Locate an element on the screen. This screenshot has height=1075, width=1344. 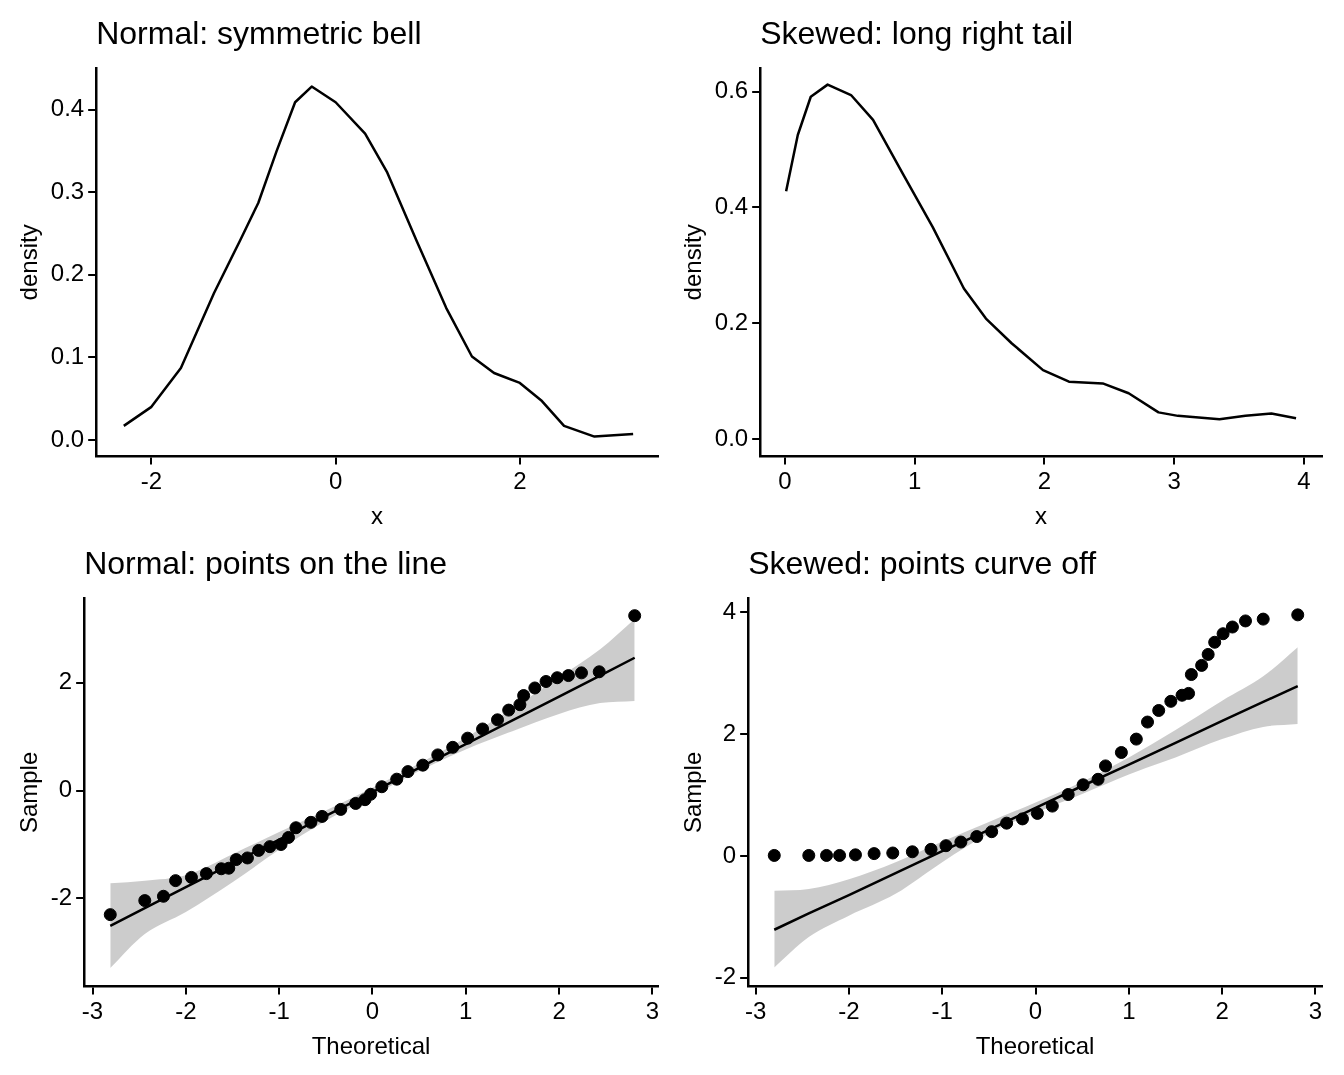
x-tick-label: 4 is located at coordinates (1304, 481).